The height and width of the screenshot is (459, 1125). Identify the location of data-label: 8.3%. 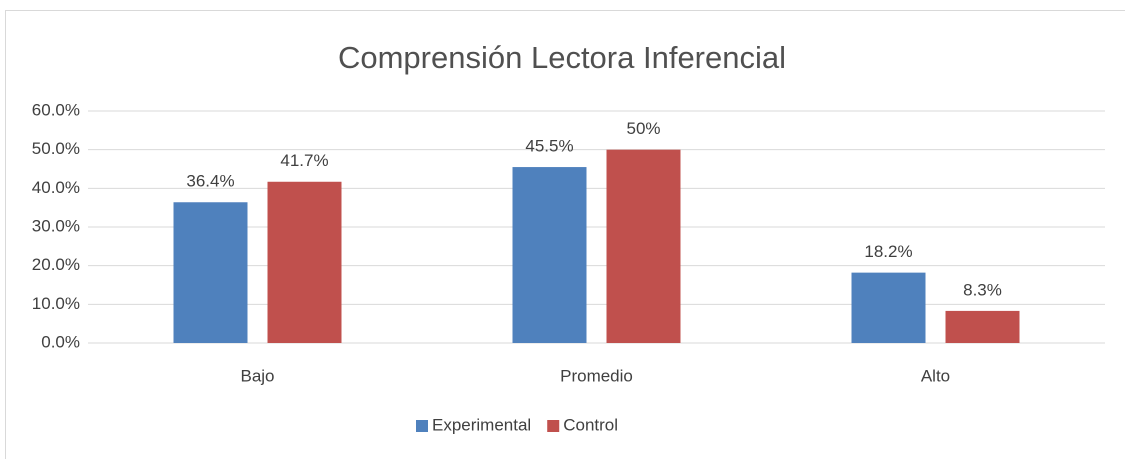
(982, 289).